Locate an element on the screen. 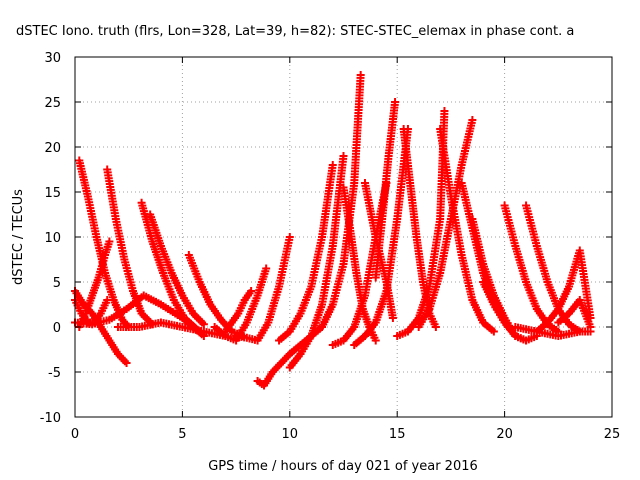 This screenshot has width=640, height=480. x-tick-label: 25 is located at coordinates (612, 434).